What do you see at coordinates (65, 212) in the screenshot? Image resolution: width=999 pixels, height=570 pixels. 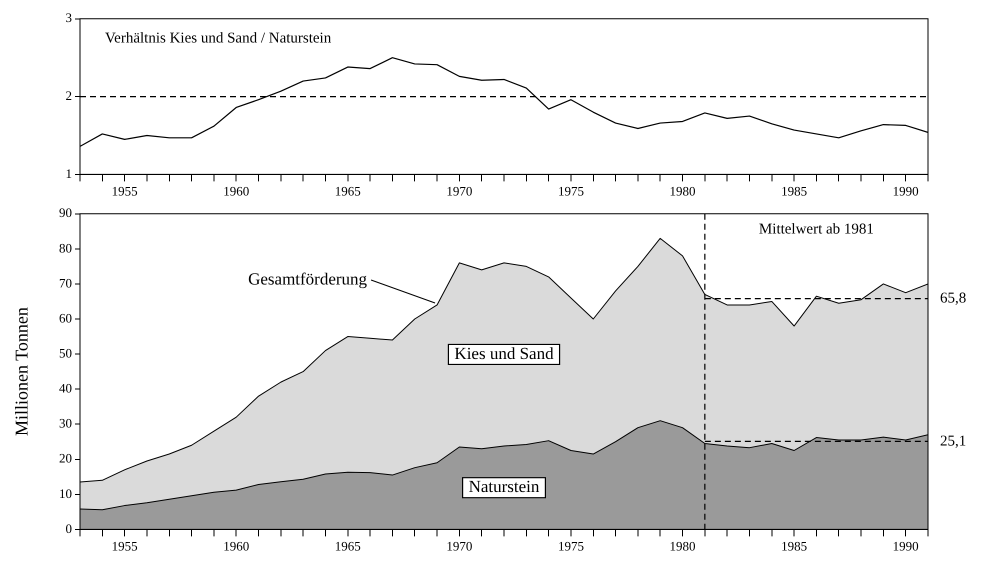 I see `y-tick-label: 90` at bounding box center [65, 212].